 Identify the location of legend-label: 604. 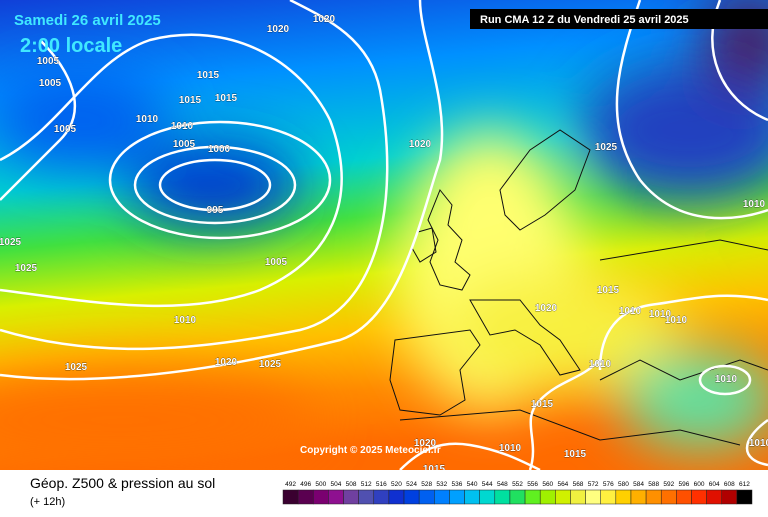
(714, 484).